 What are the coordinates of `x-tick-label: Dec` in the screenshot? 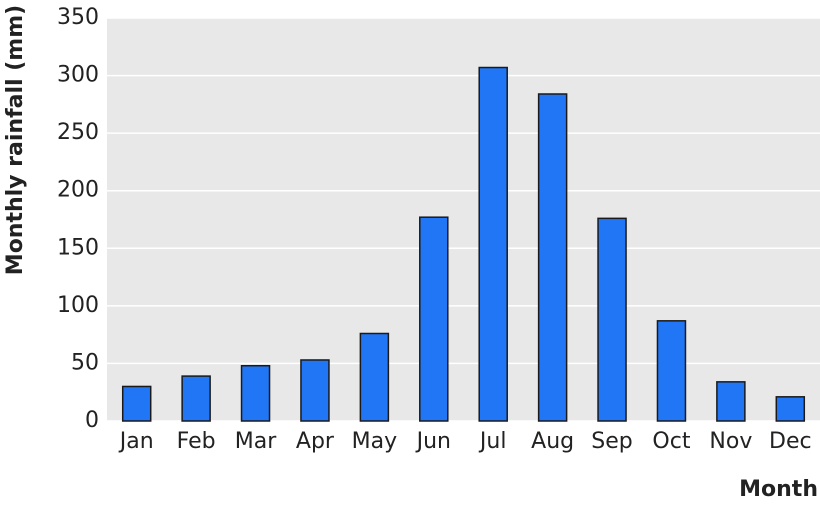 It's located at (790, 441).